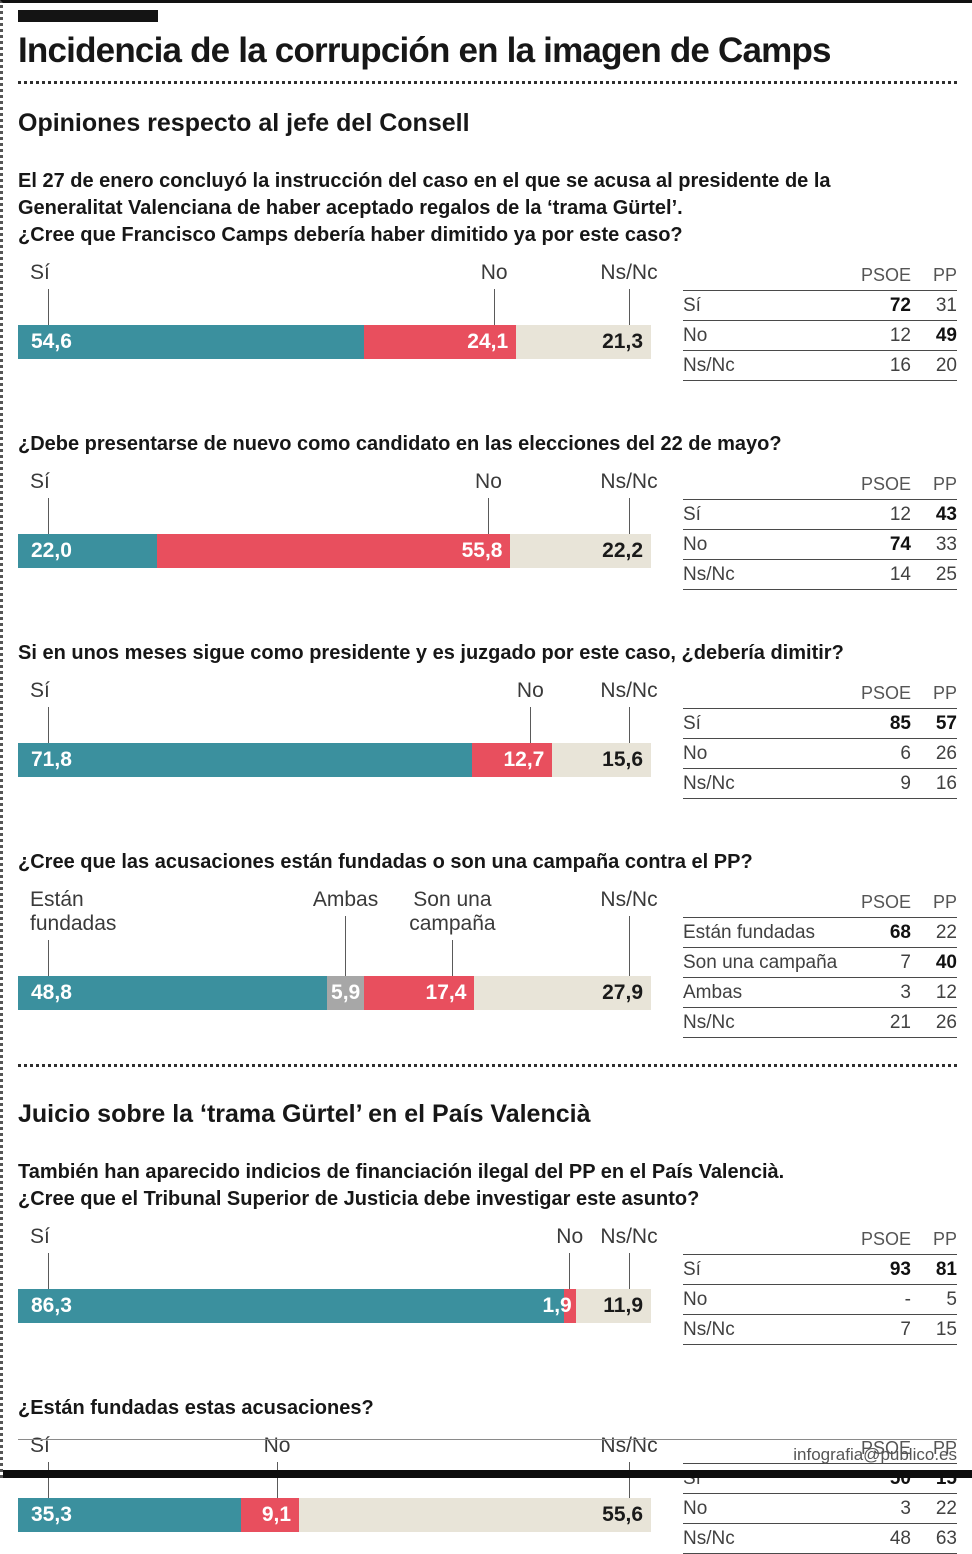 The image size is (972, 1554). What do you see at coordinates (820, 1329) in the screenshot?
I see `table-row: Ns/Nc 7 15` at bounding box center [820, 1329].